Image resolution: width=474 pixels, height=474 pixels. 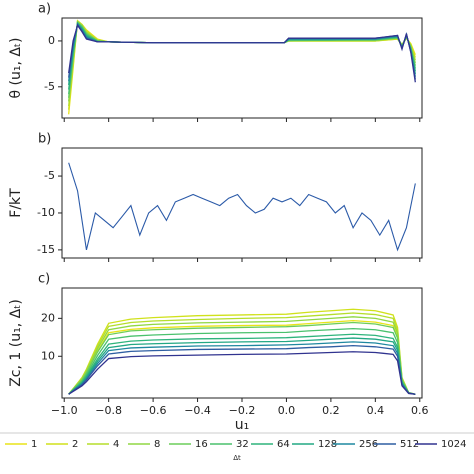 I want to click on y-tick-label: -10, so click(x=46, y=212).